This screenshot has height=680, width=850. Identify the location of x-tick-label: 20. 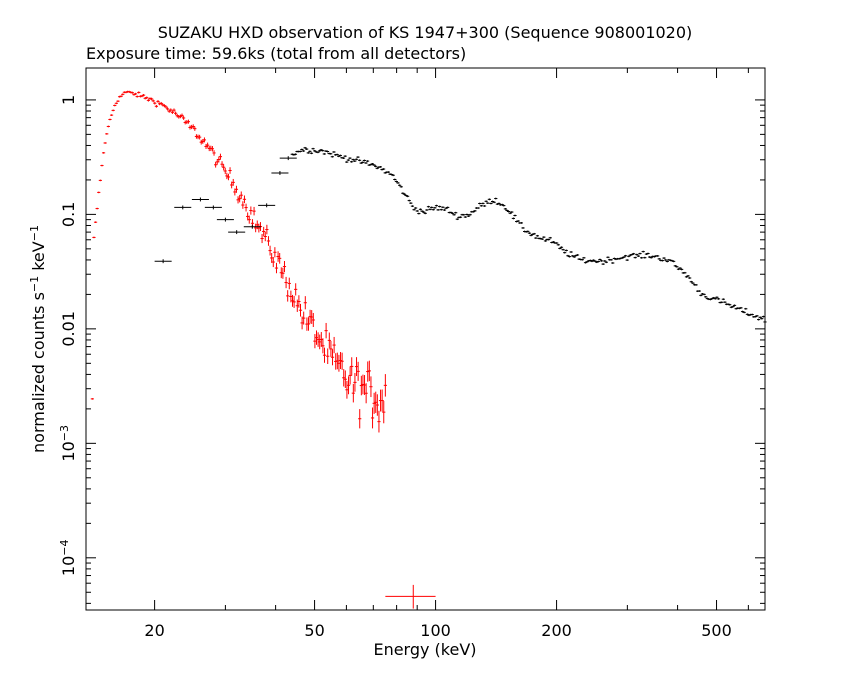
(154, 630).